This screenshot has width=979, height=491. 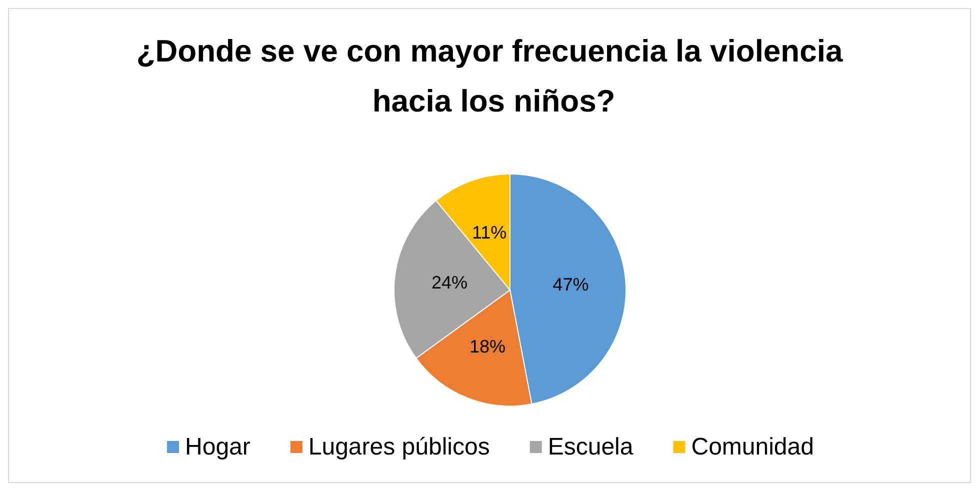 What do you see at coordinates (752, 447) in the screenshot?
I see `legend-label: Comunidad` at bounding box center [752, 447].